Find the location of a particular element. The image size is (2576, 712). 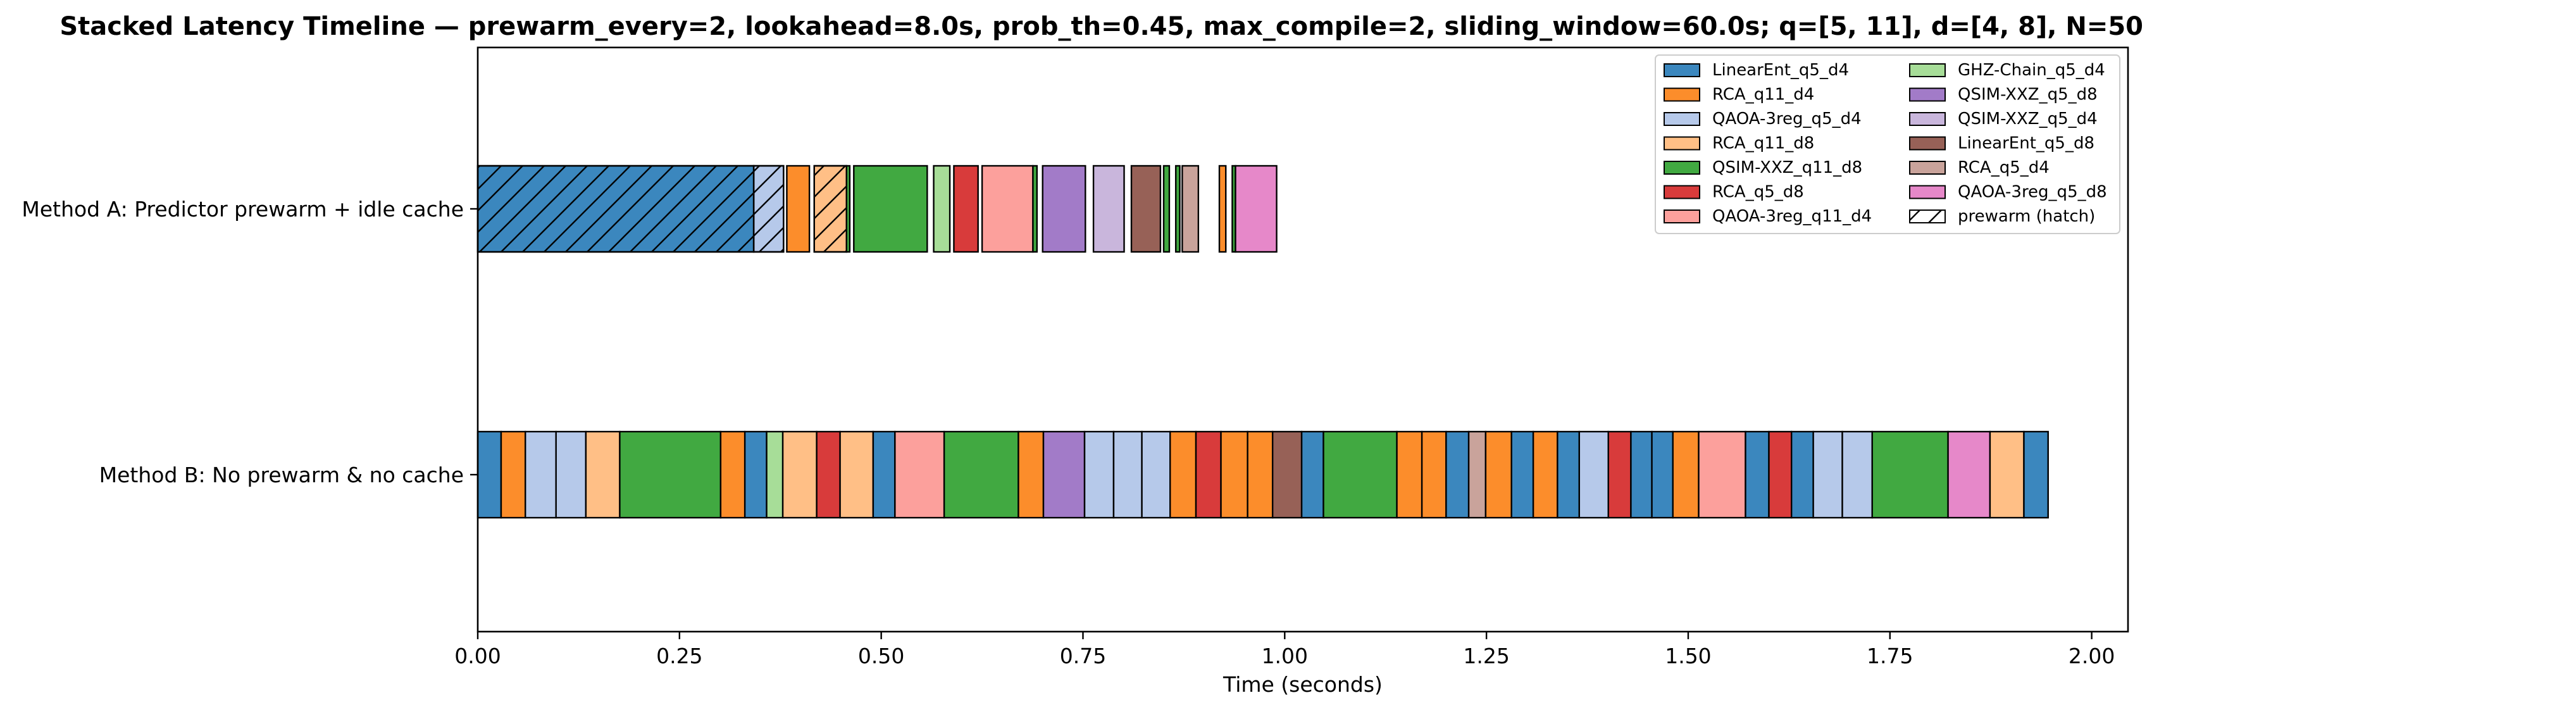

legend-label-linearent-q5-d8: LinearEnt_q5_d8 is located at coordinates (2026, 143).